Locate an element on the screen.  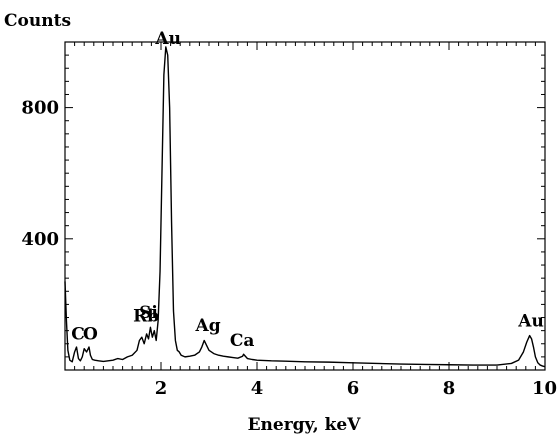
x-tick-label: 6 is located at coordinates (353, 388).